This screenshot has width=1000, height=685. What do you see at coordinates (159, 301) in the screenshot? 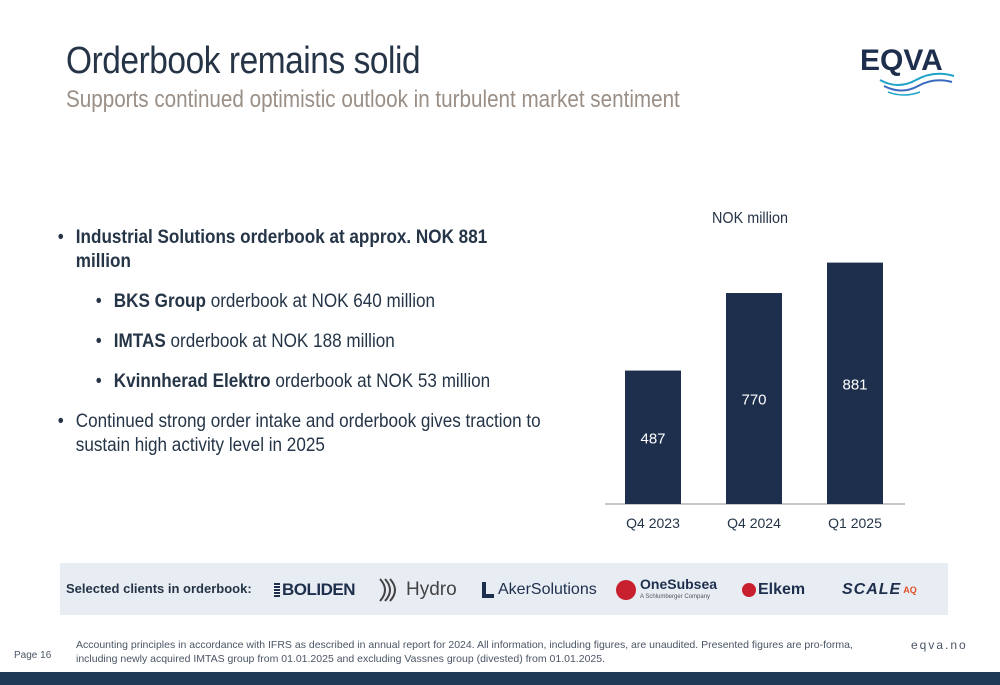
I see `bks-name: BKS Group` at bounding box center [159, 301].